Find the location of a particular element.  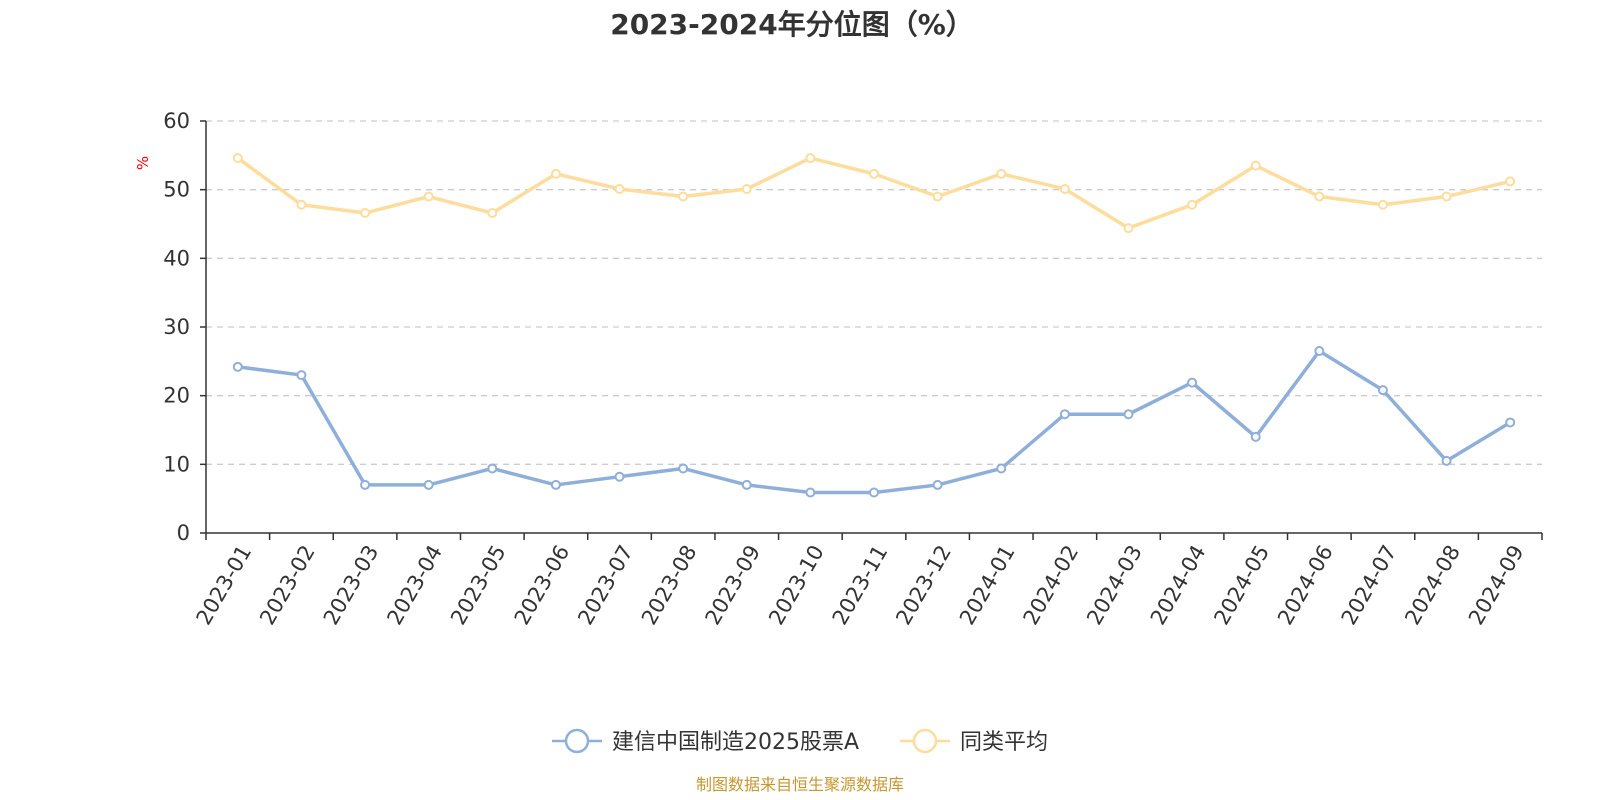

x-tick-label: 2023-06 is located at coordinates (542, 585).